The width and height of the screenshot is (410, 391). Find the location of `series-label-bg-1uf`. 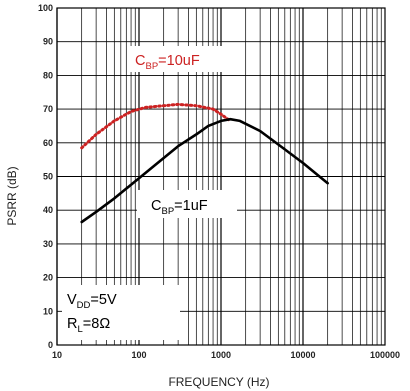

series-label-bg-1uf is located at coordinates (187, 204).